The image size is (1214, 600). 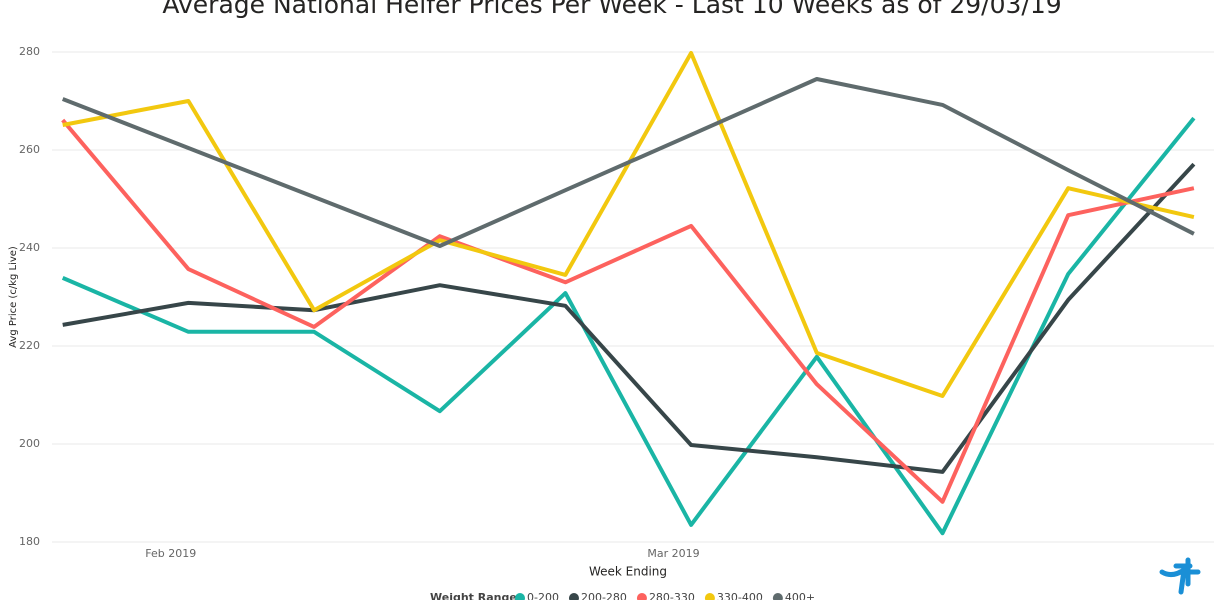 What do you see at coordinates (740, 595) in the screenshot?
I see `legend-label: 330-400` at bounding box center [740, 595].